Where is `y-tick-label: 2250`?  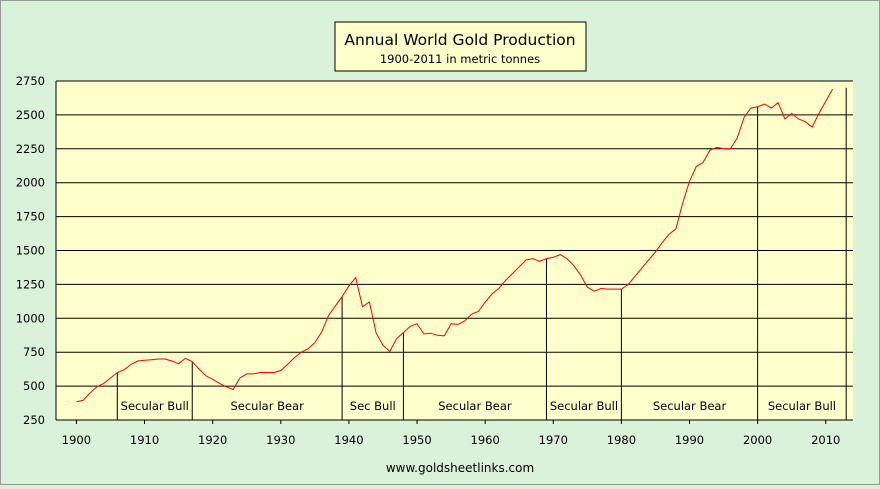 y-tick-label: 2250 is located at coordinates (30, 149).